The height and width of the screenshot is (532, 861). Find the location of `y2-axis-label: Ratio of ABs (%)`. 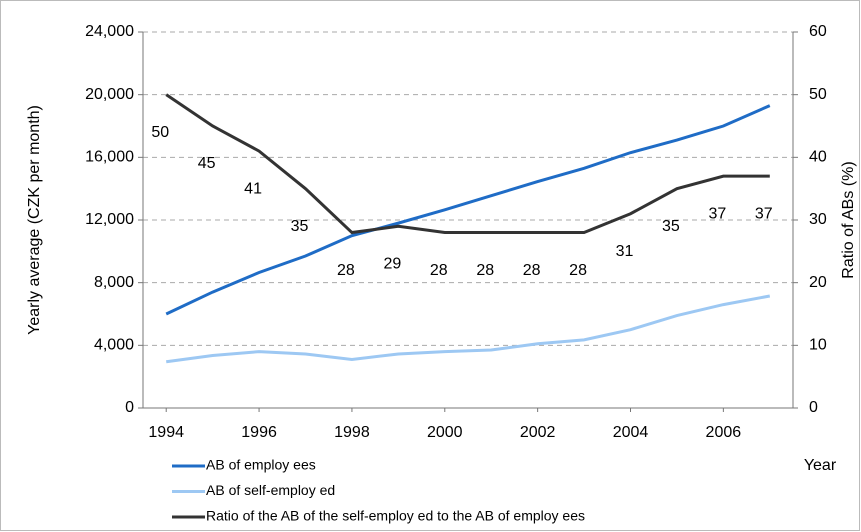

y2-axis-label: Ratio of ABs (%) is located at coordinates (848, 219).